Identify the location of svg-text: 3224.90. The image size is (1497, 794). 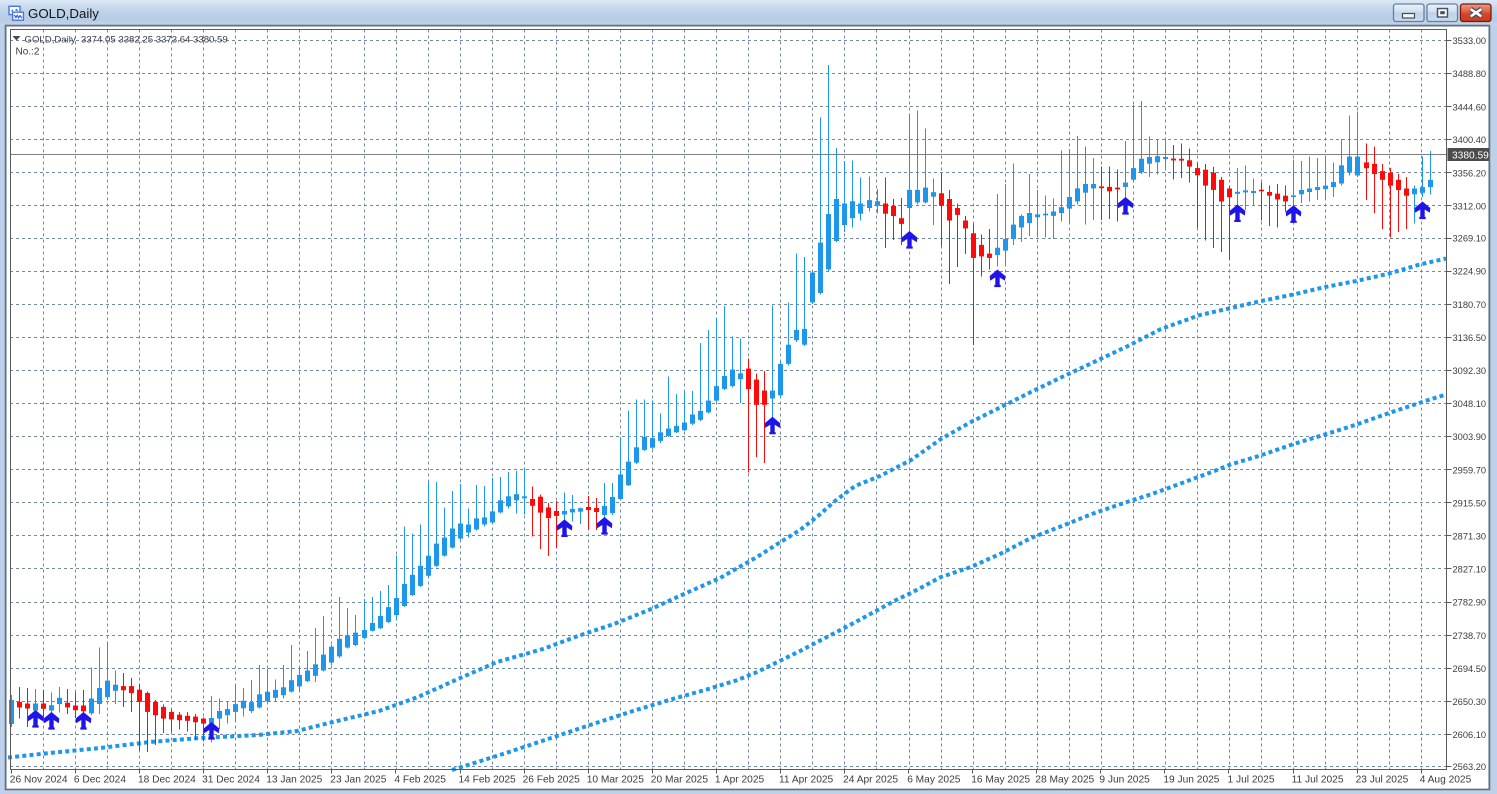
(1470, 272).